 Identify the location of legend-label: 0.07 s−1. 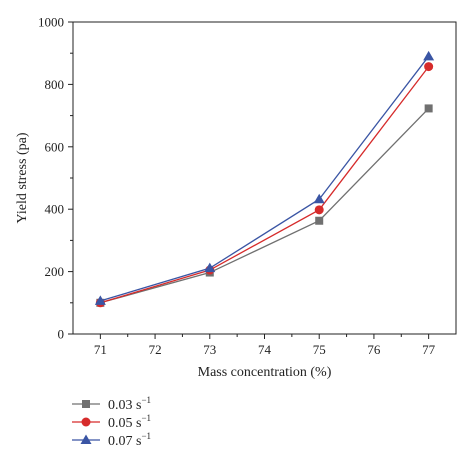
(129, 440).